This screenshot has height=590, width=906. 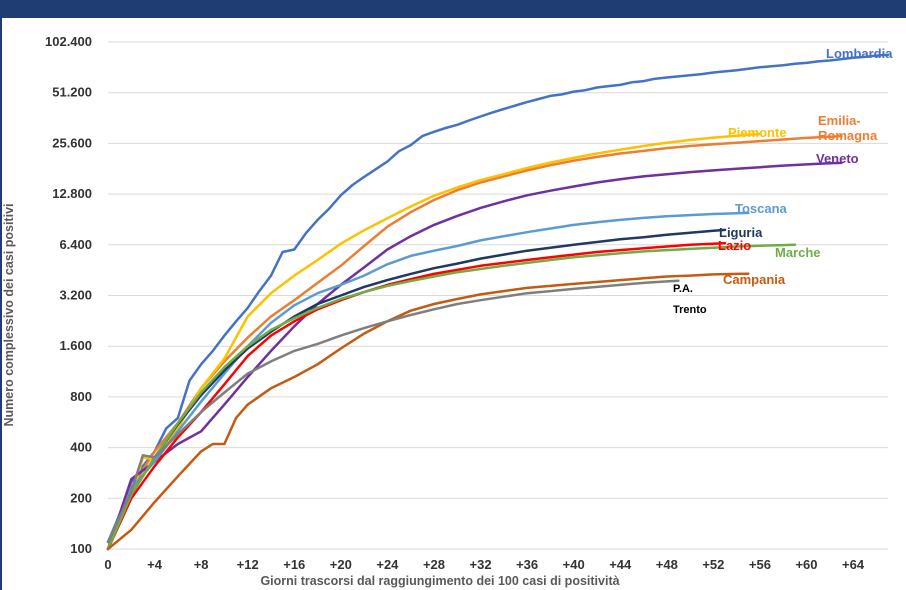 What do you see at coordinates (9, 315) in the screenshot?
I see `y-axis-title: Numero complessivo dei casi positivi` at bounding box center [9, 315].